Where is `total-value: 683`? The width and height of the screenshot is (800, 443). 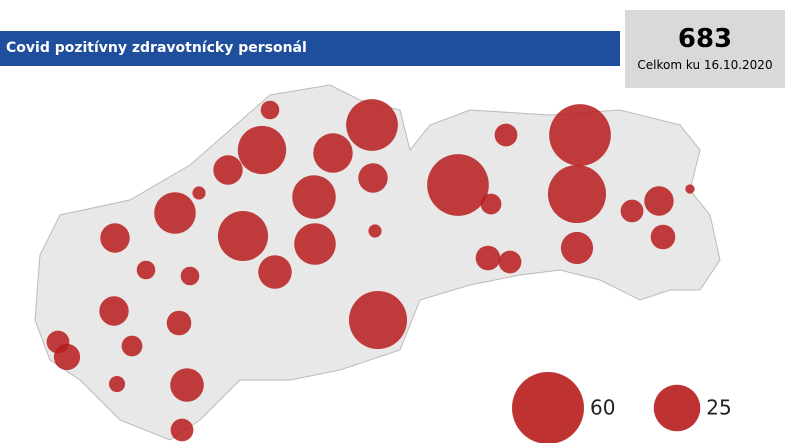 total-value: 683 is located at coordinates (705, 39).